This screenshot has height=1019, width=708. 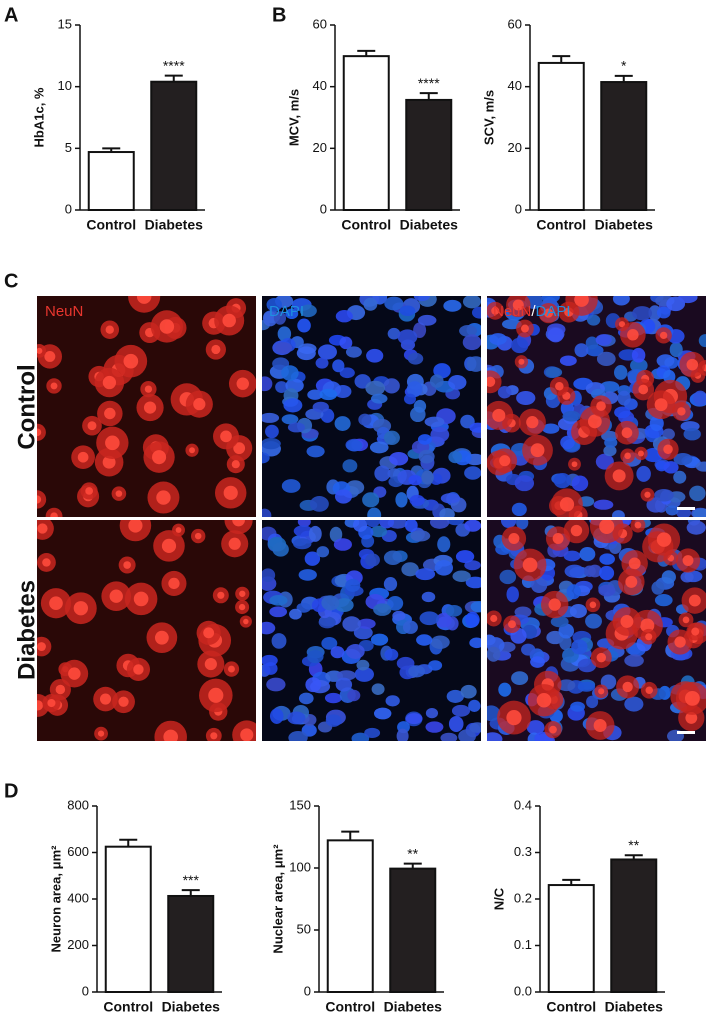 I want to click on y-axis-label: N/C, so click(x=498, y=898).